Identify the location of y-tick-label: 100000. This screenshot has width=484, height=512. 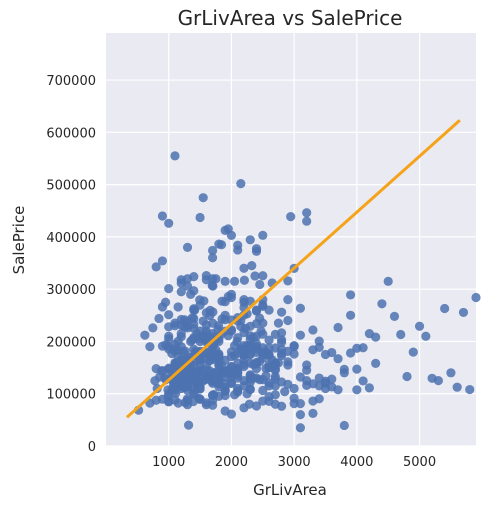
(71, 395).